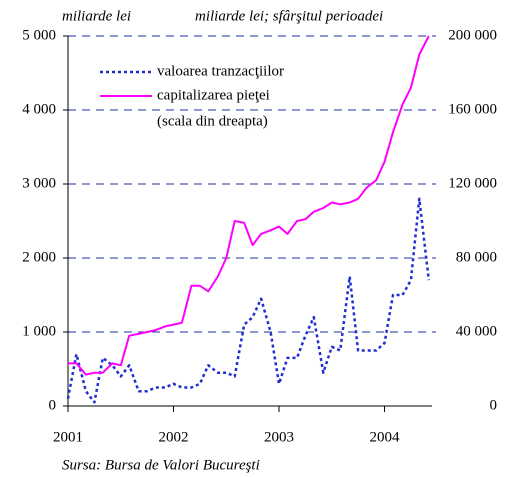 The image size is (510, 477). What do you see at coordinates (53, 405) in the screenshot?
I see `y-tick-label: 0` at bounding box center [53, 405].